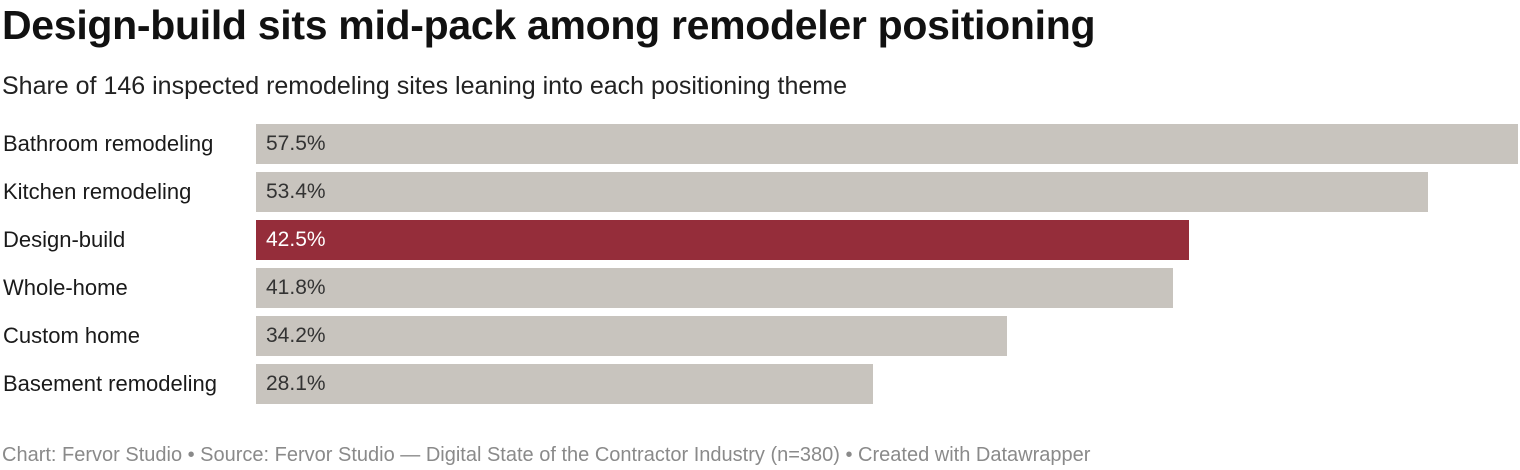 Image resolution: width=1520 pixels, height=470 pixels. I want to click on bar-row: Basement remodeling 28.1%, so click(760, 382).